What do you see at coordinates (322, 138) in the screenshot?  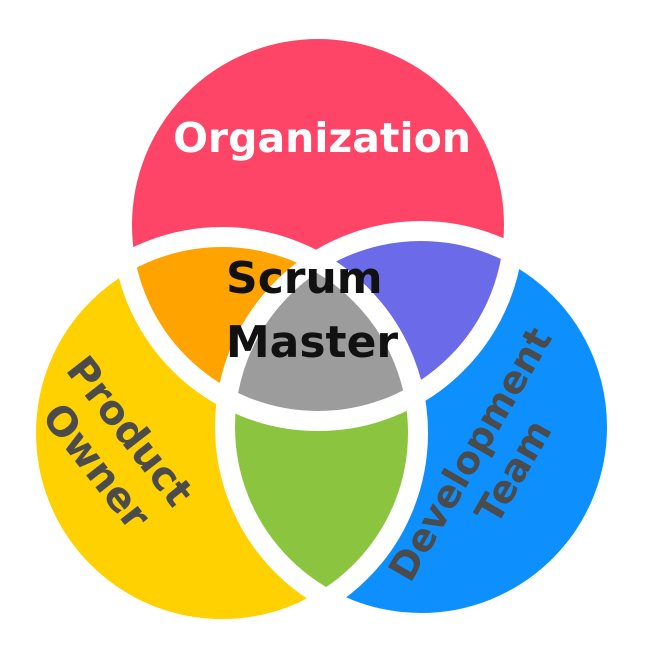 I see `organization-label: Organization` at bounding box center [322, 138].